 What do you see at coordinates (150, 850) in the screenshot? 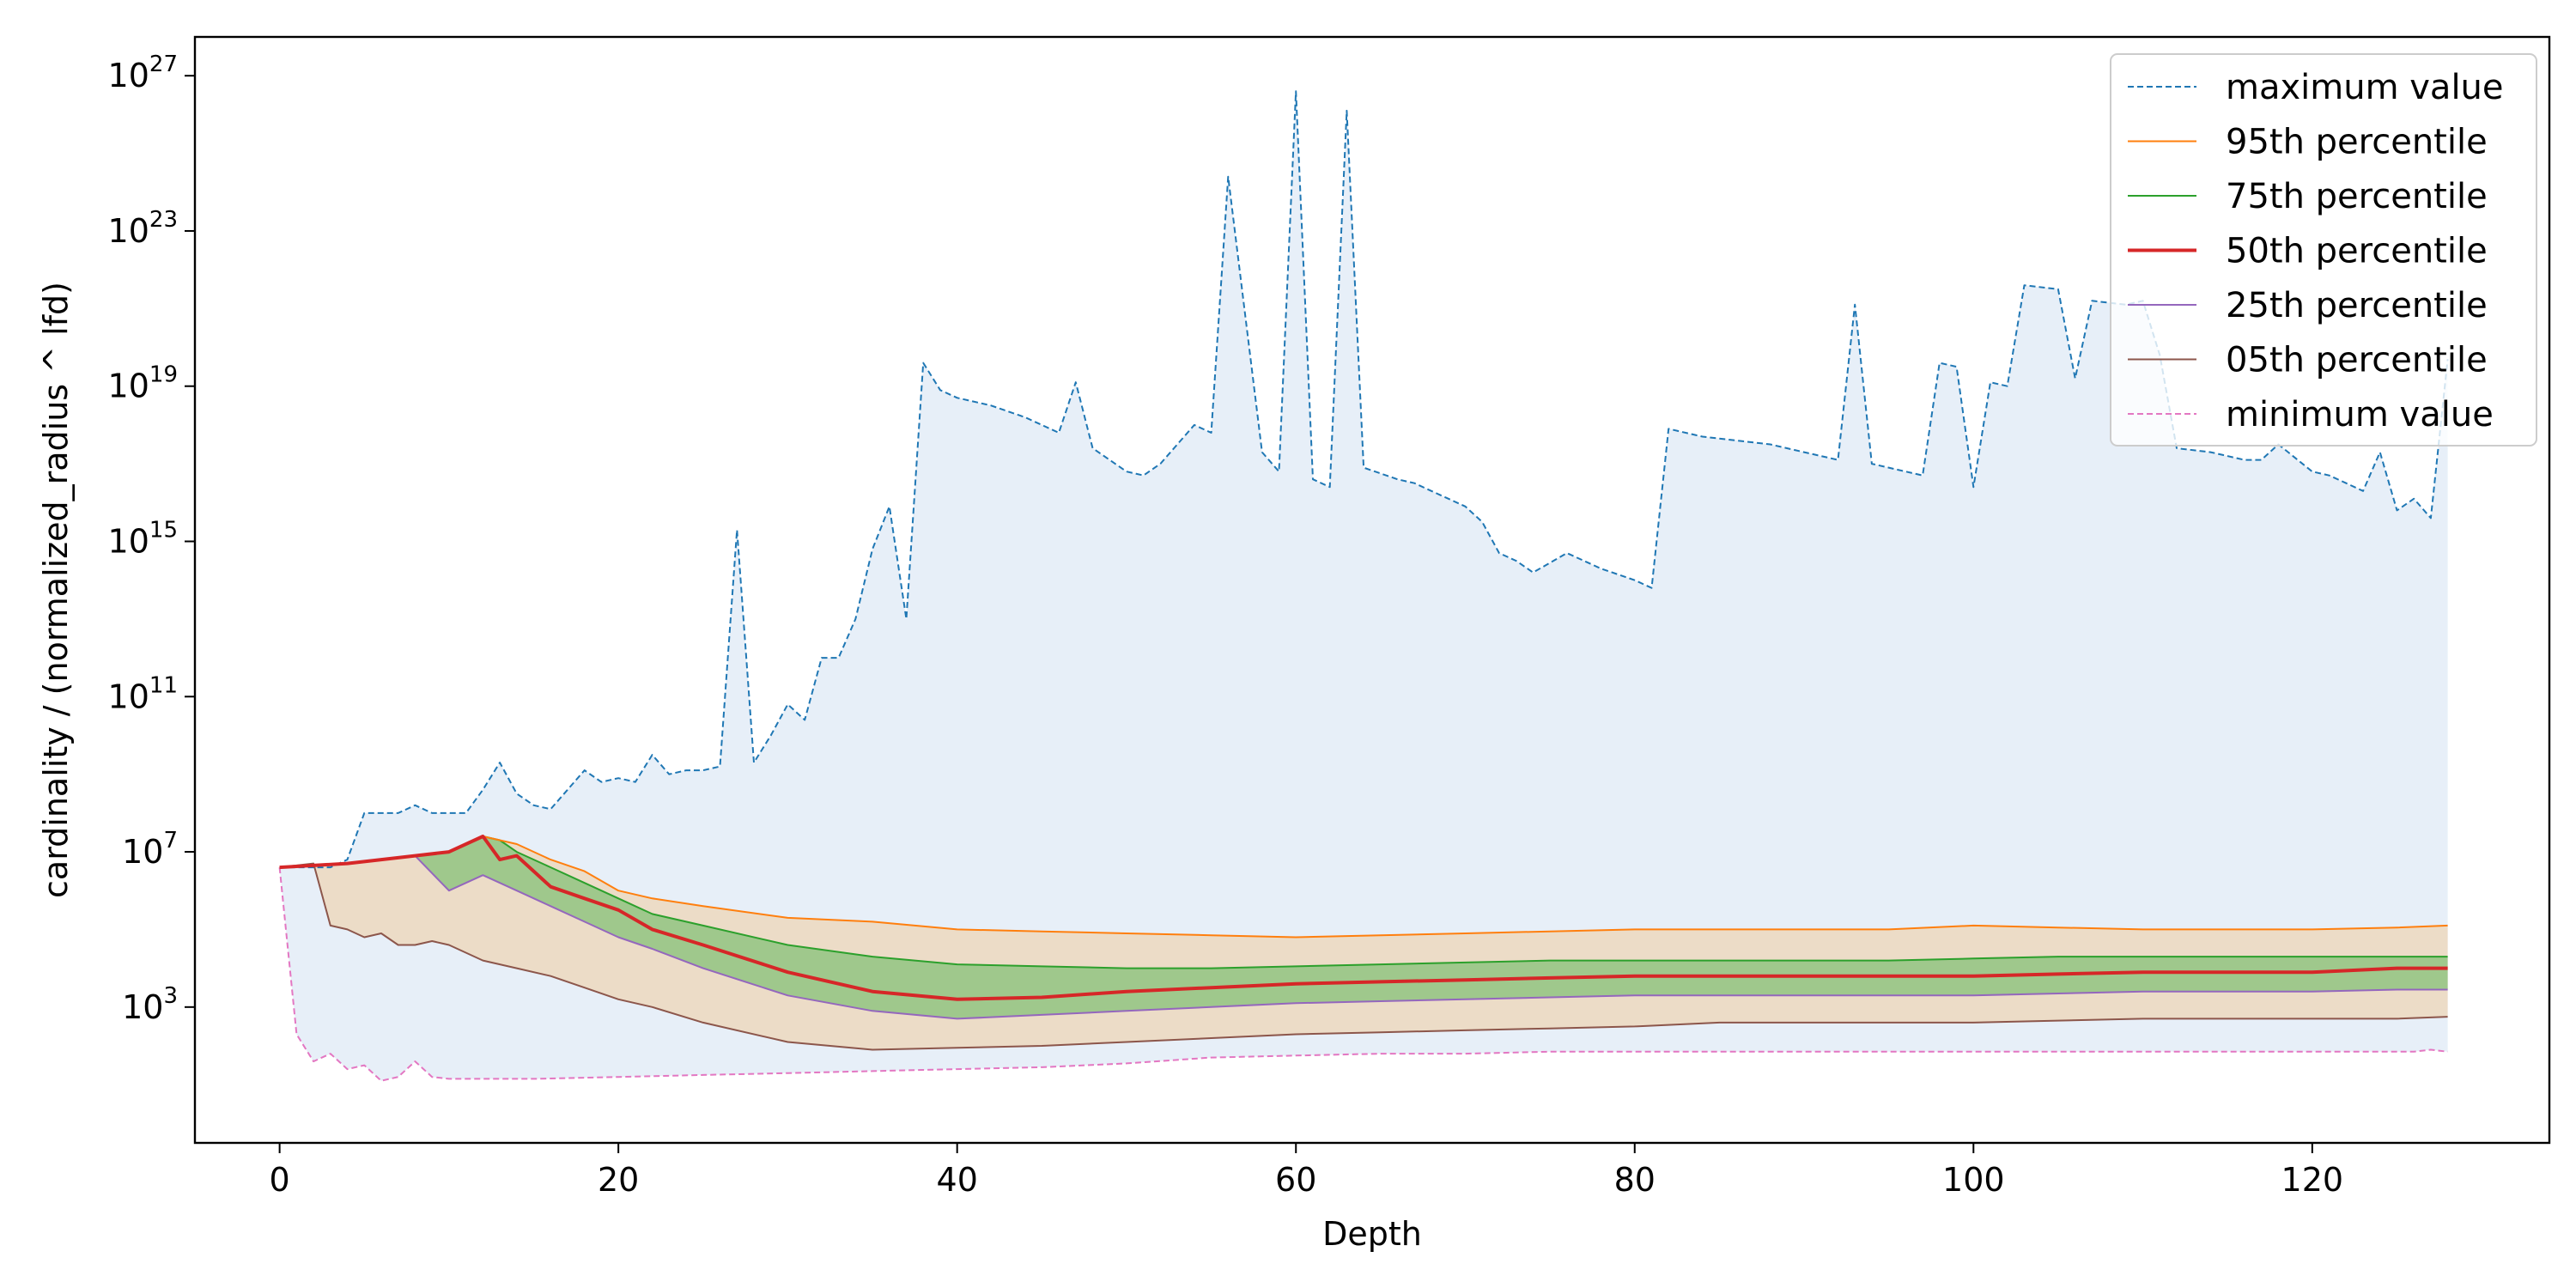
I see `y-tick-label: 10⁷` at bounding box center [150, 850].